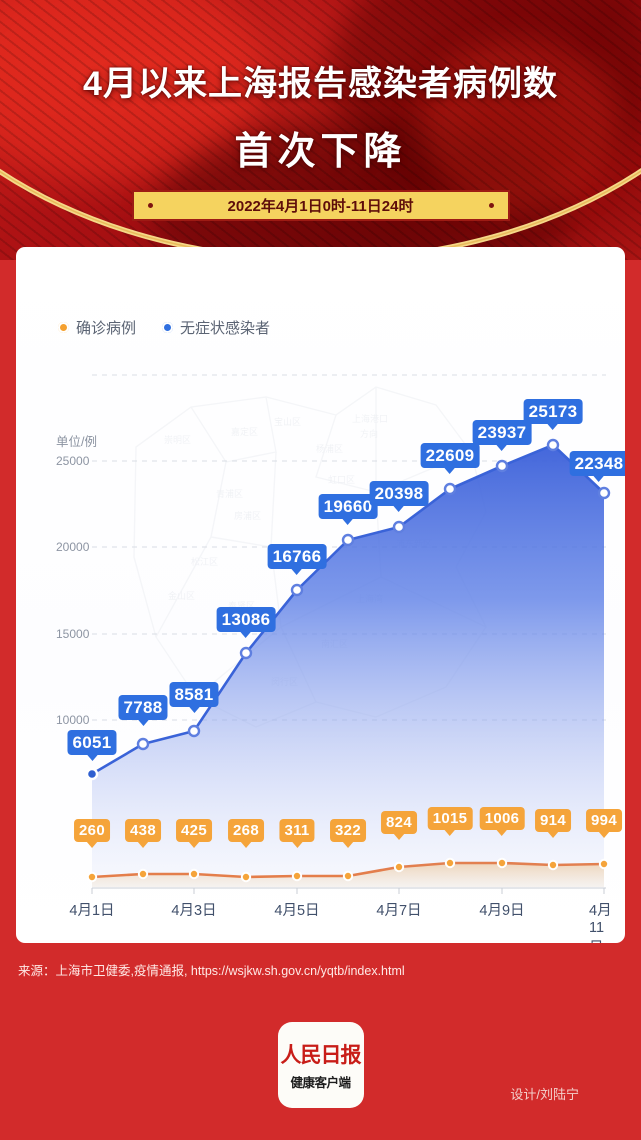  I want to click on chip-text: 22348, so click(599, 463).